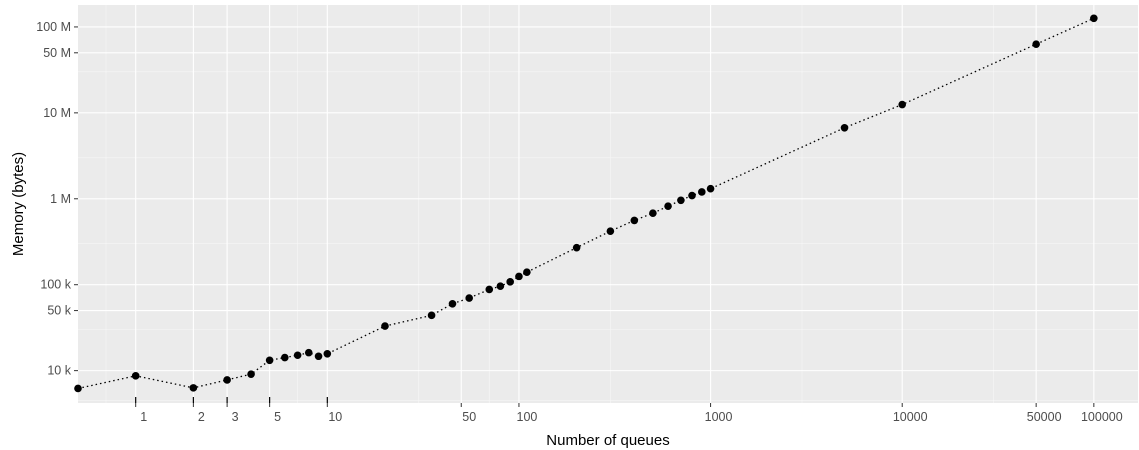  I want to click on y-tick-label: 10 k, so click(59, 371).